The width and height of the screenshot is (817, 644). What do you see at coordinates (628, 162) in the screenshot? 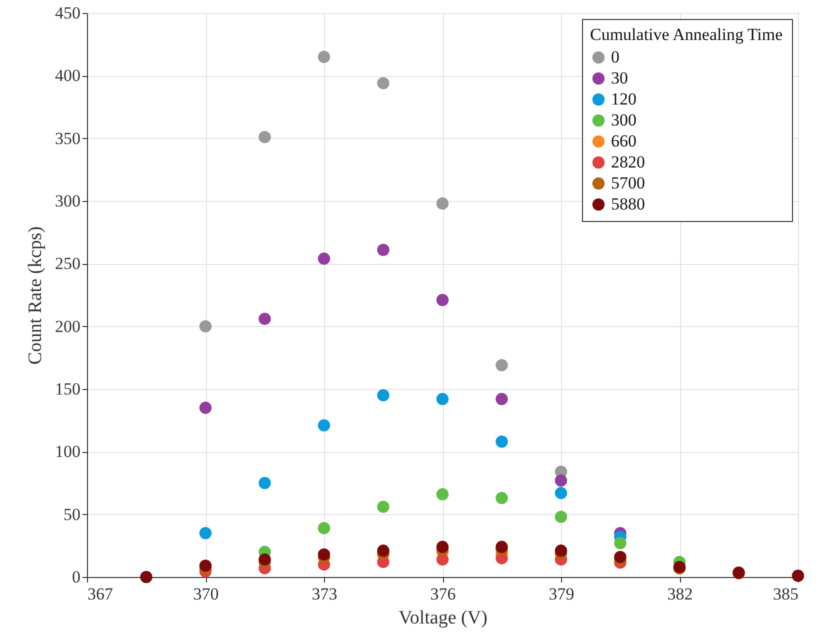
I see `legend-label: 2820` at bounding box center [628, 162].